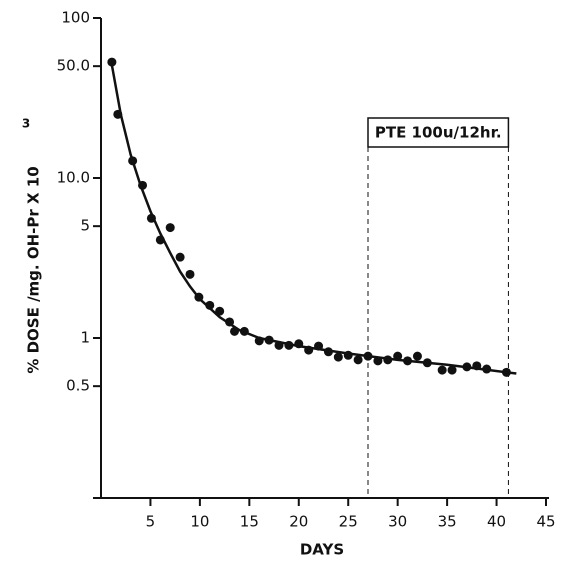 The height and width of the screenshot is (562, 561). Describe the element at coordinates (34, 269) in the screenshot. I see `y-axis-label: % DOSE /mg. OH-Pr X 10` at that location.